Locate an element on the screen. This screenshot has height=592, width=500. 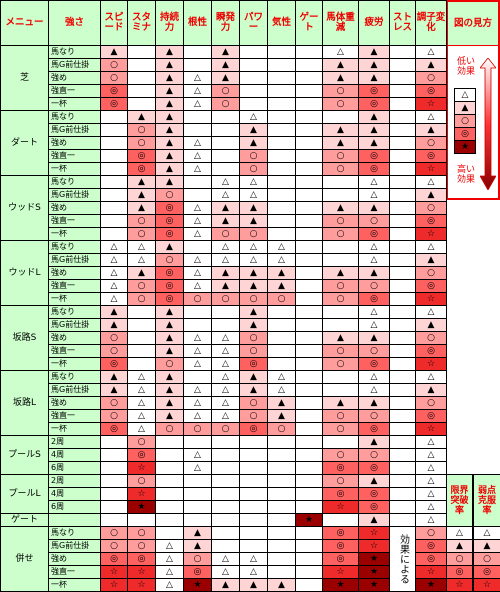
strength-label: 強め is located at coordinates (74, 273).